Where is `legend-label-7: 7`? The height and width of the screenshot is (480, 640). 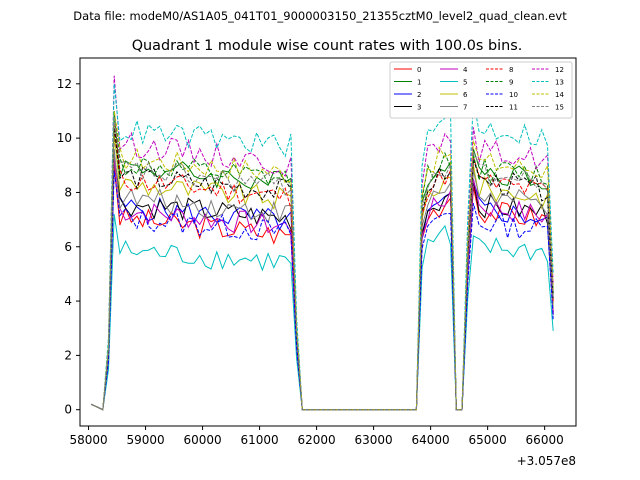
legend-label-7: 7 is located at coordinates (465, 108).